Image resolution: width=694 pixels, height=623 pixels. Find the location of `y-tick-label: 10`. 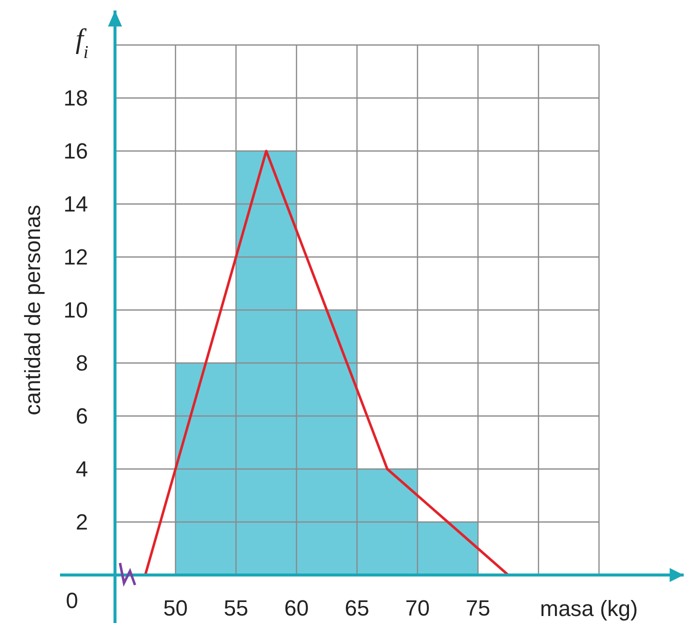

y-tick-label: 10 is located at coordinates (76, 310).